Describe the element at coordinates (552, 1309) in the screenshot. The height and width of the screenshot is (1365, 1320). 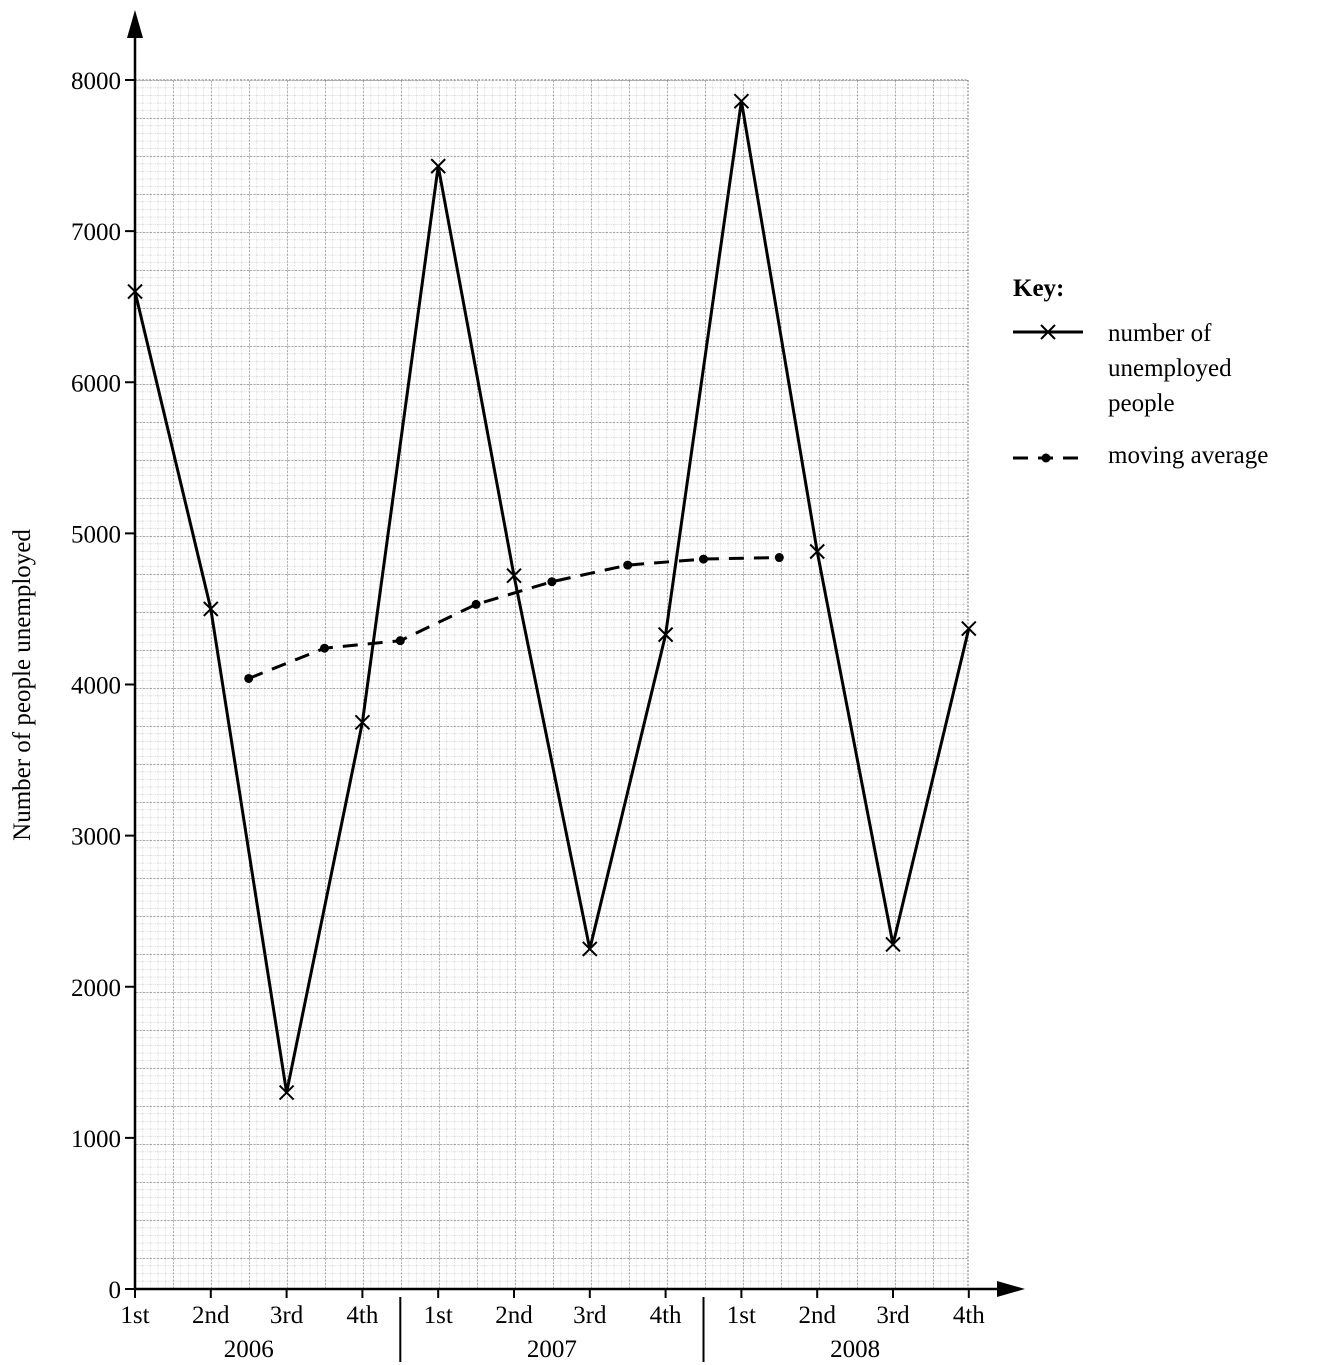
I see `x-ticks: 1st 2nd 3rd 4th 1st 2nd 3rd 4th 1st 2nd 3rd 4th` at that location.